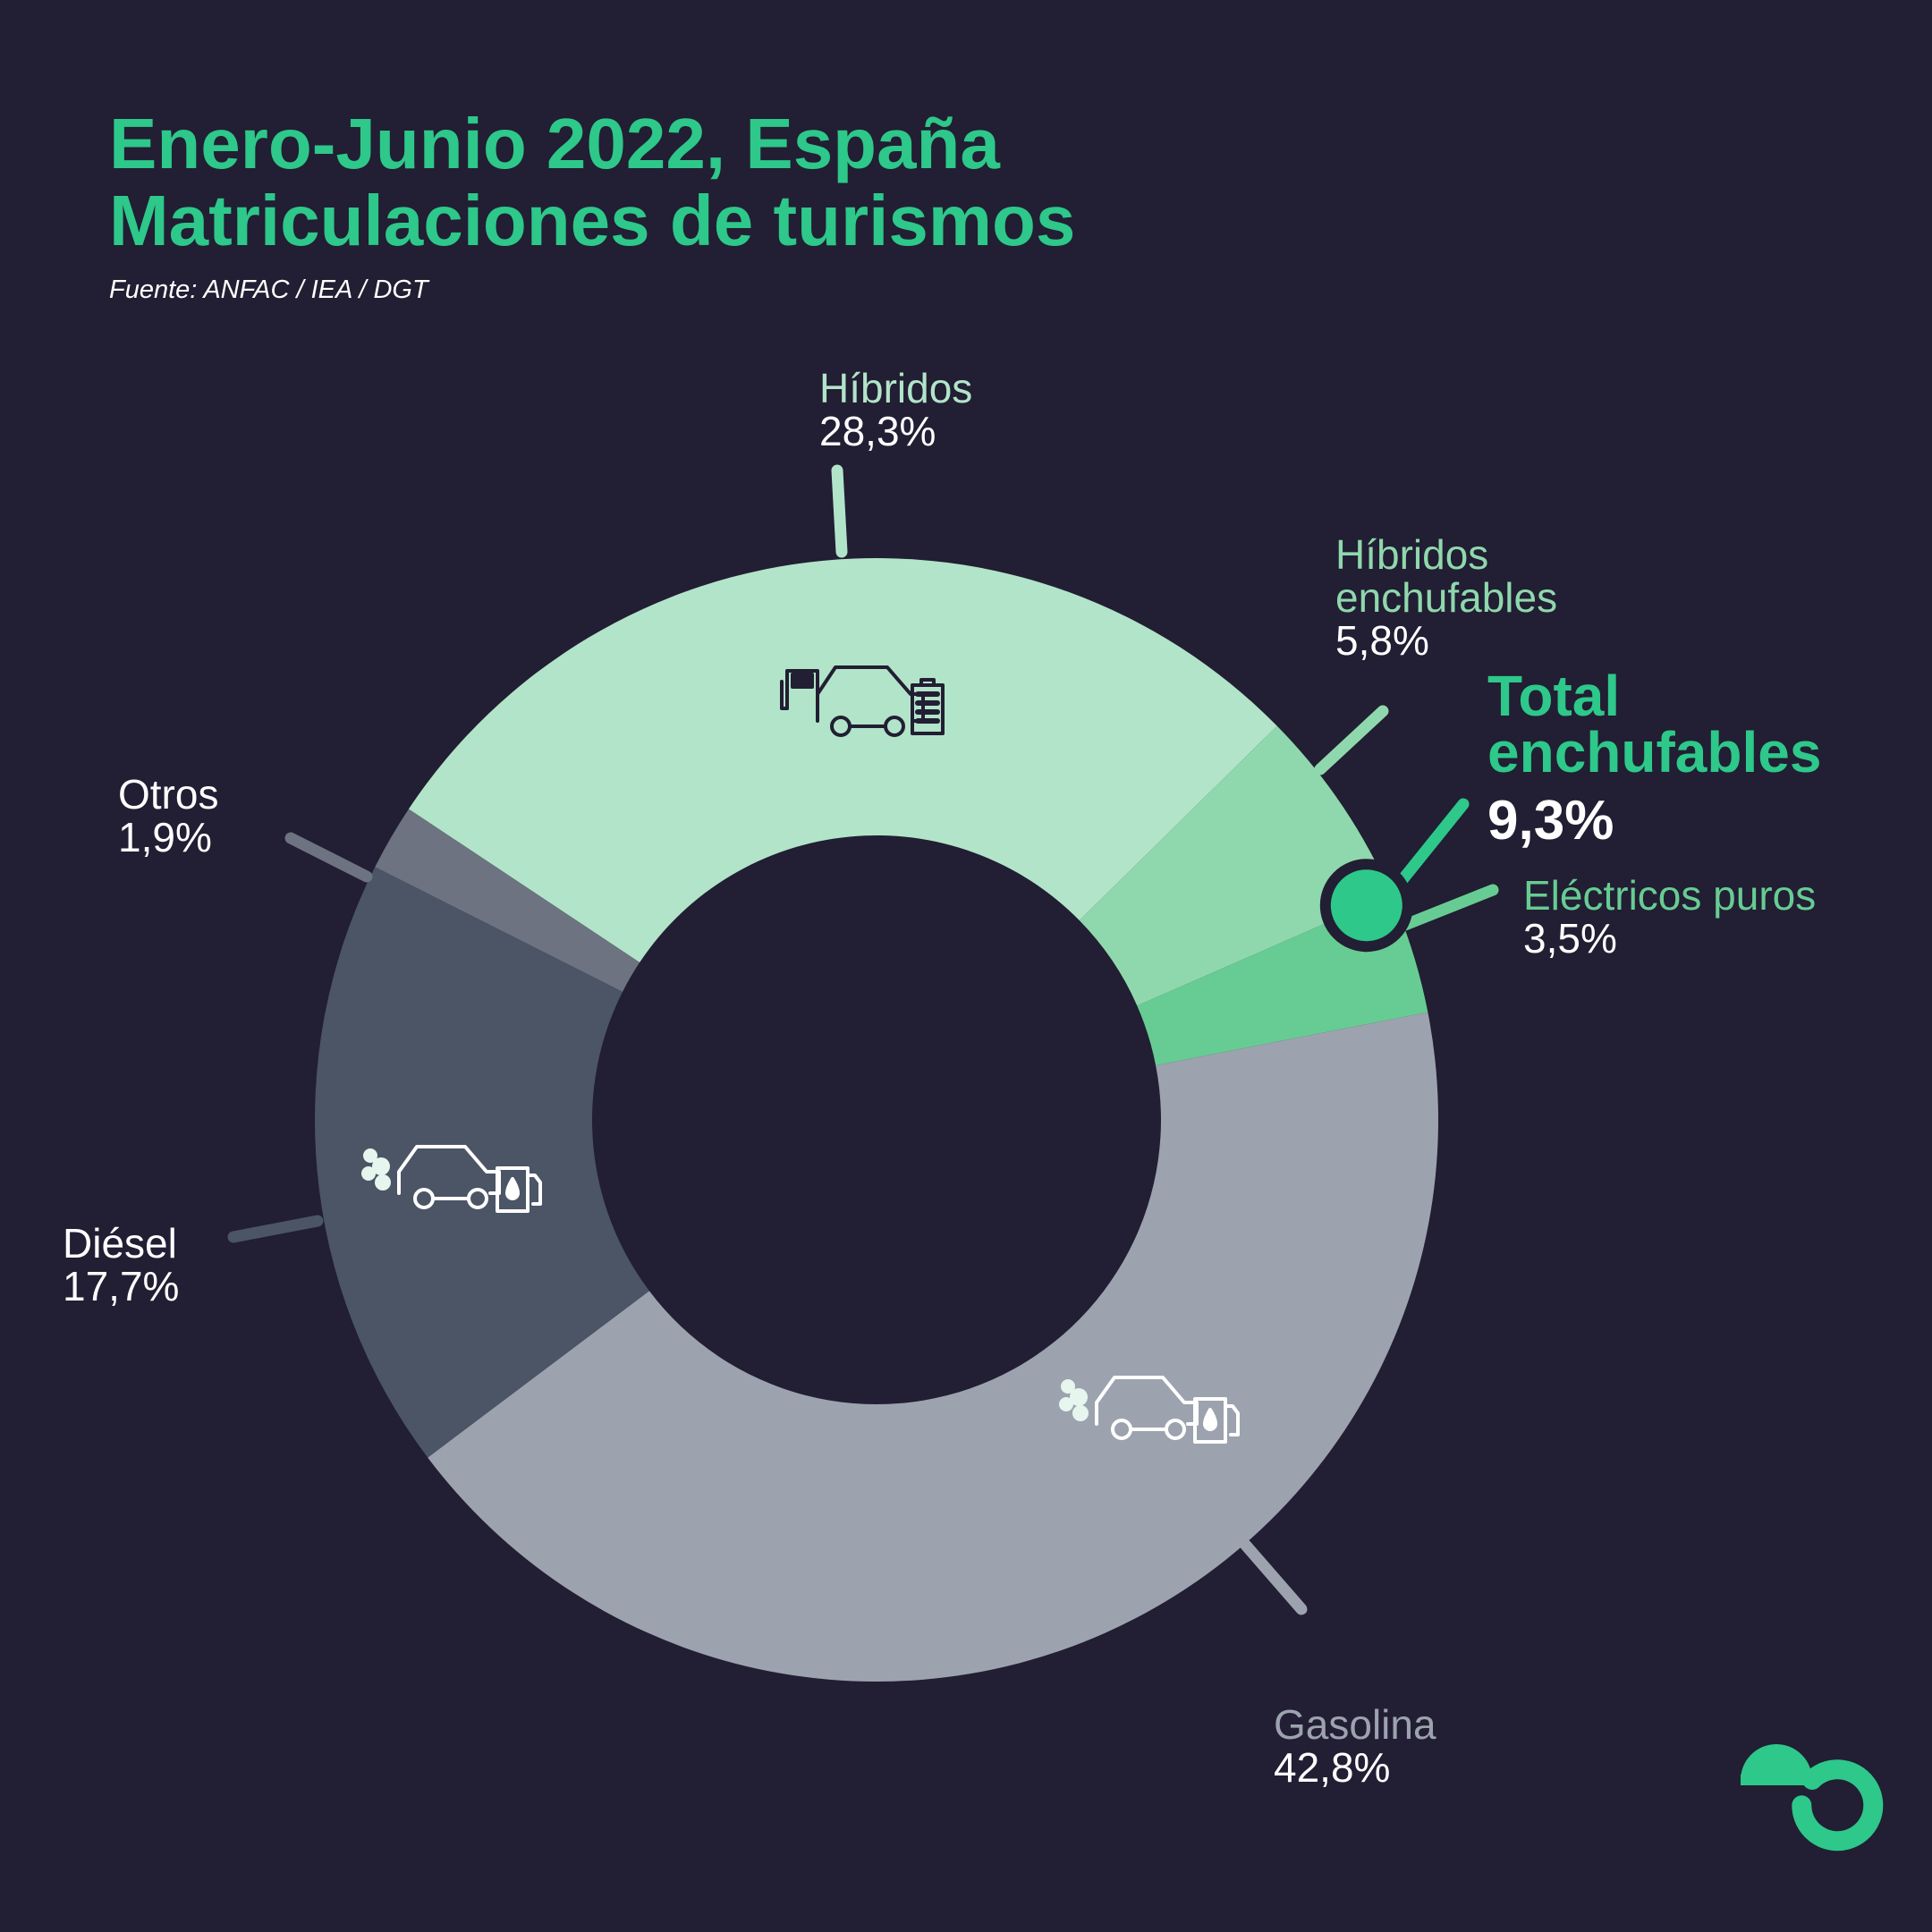 This screenshot has height=1932, width=1932. I want to click on leader-gasolina, so click(1271, 1574).